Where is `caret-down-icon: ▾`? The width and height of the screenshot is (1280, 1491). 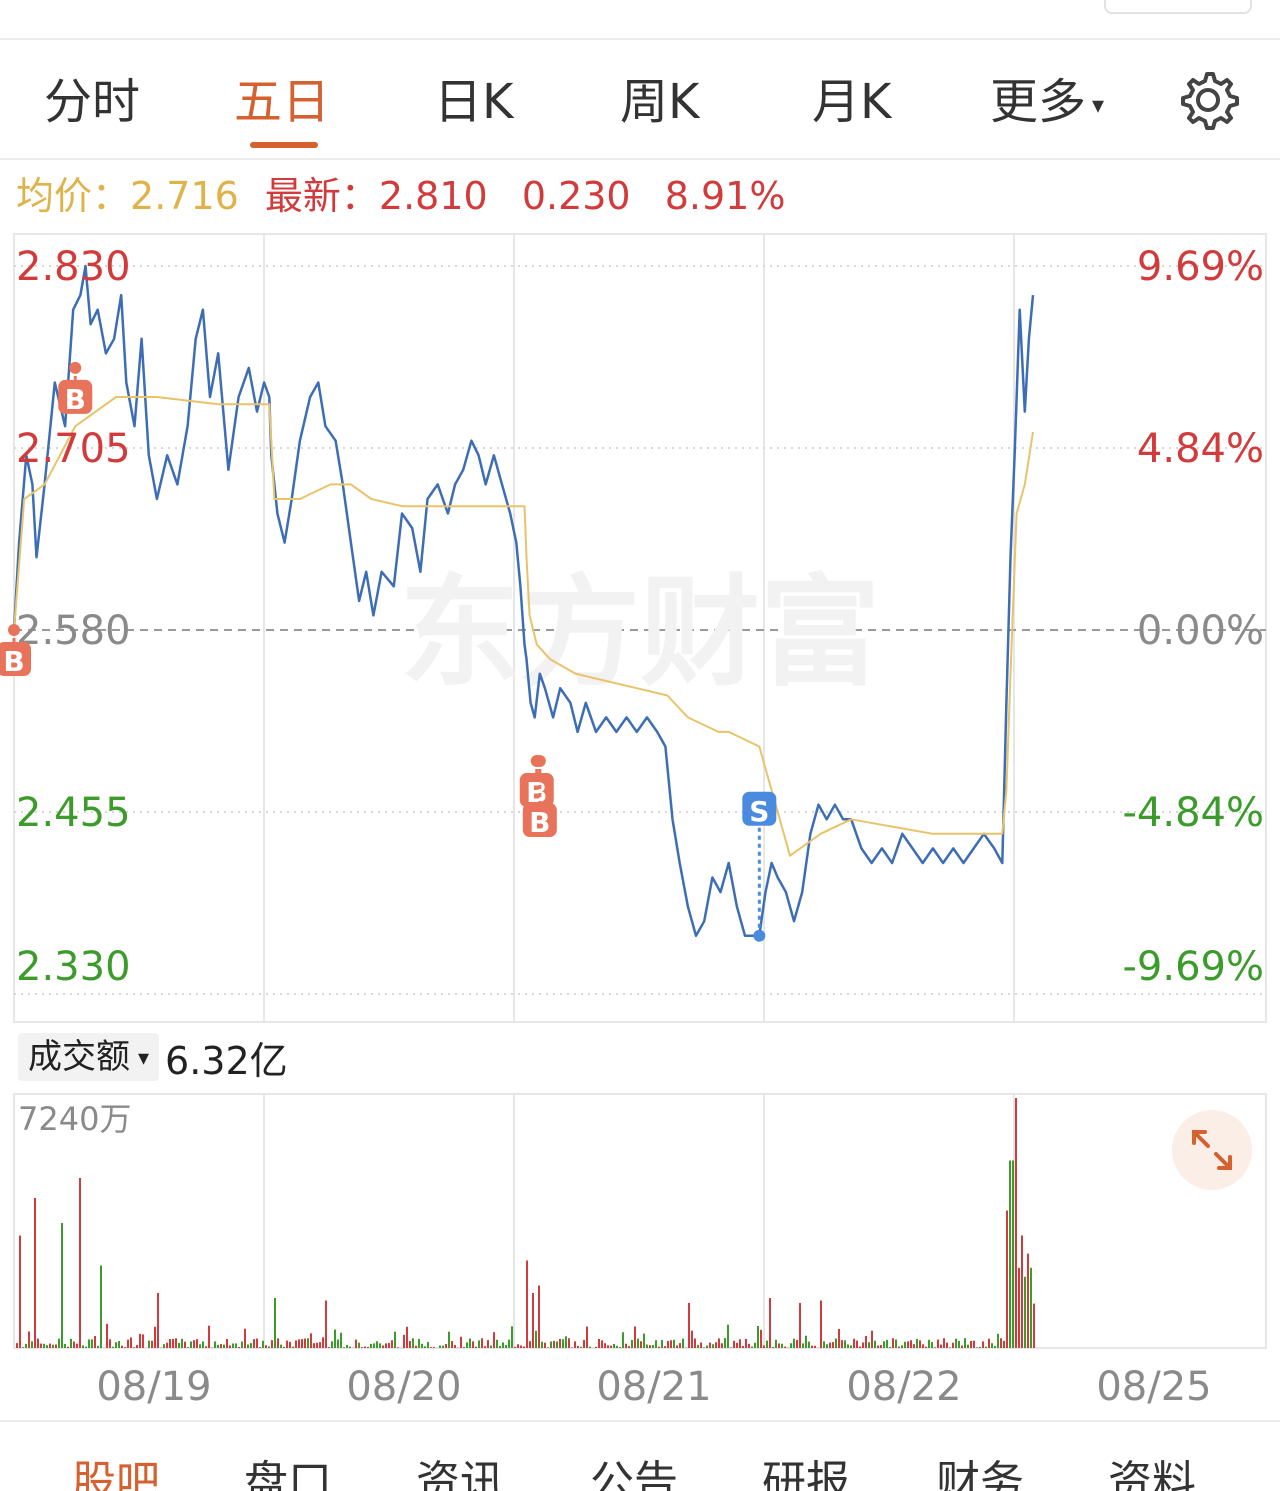 caret-down-icon: ▾ is located at coordinates (143, 1058).